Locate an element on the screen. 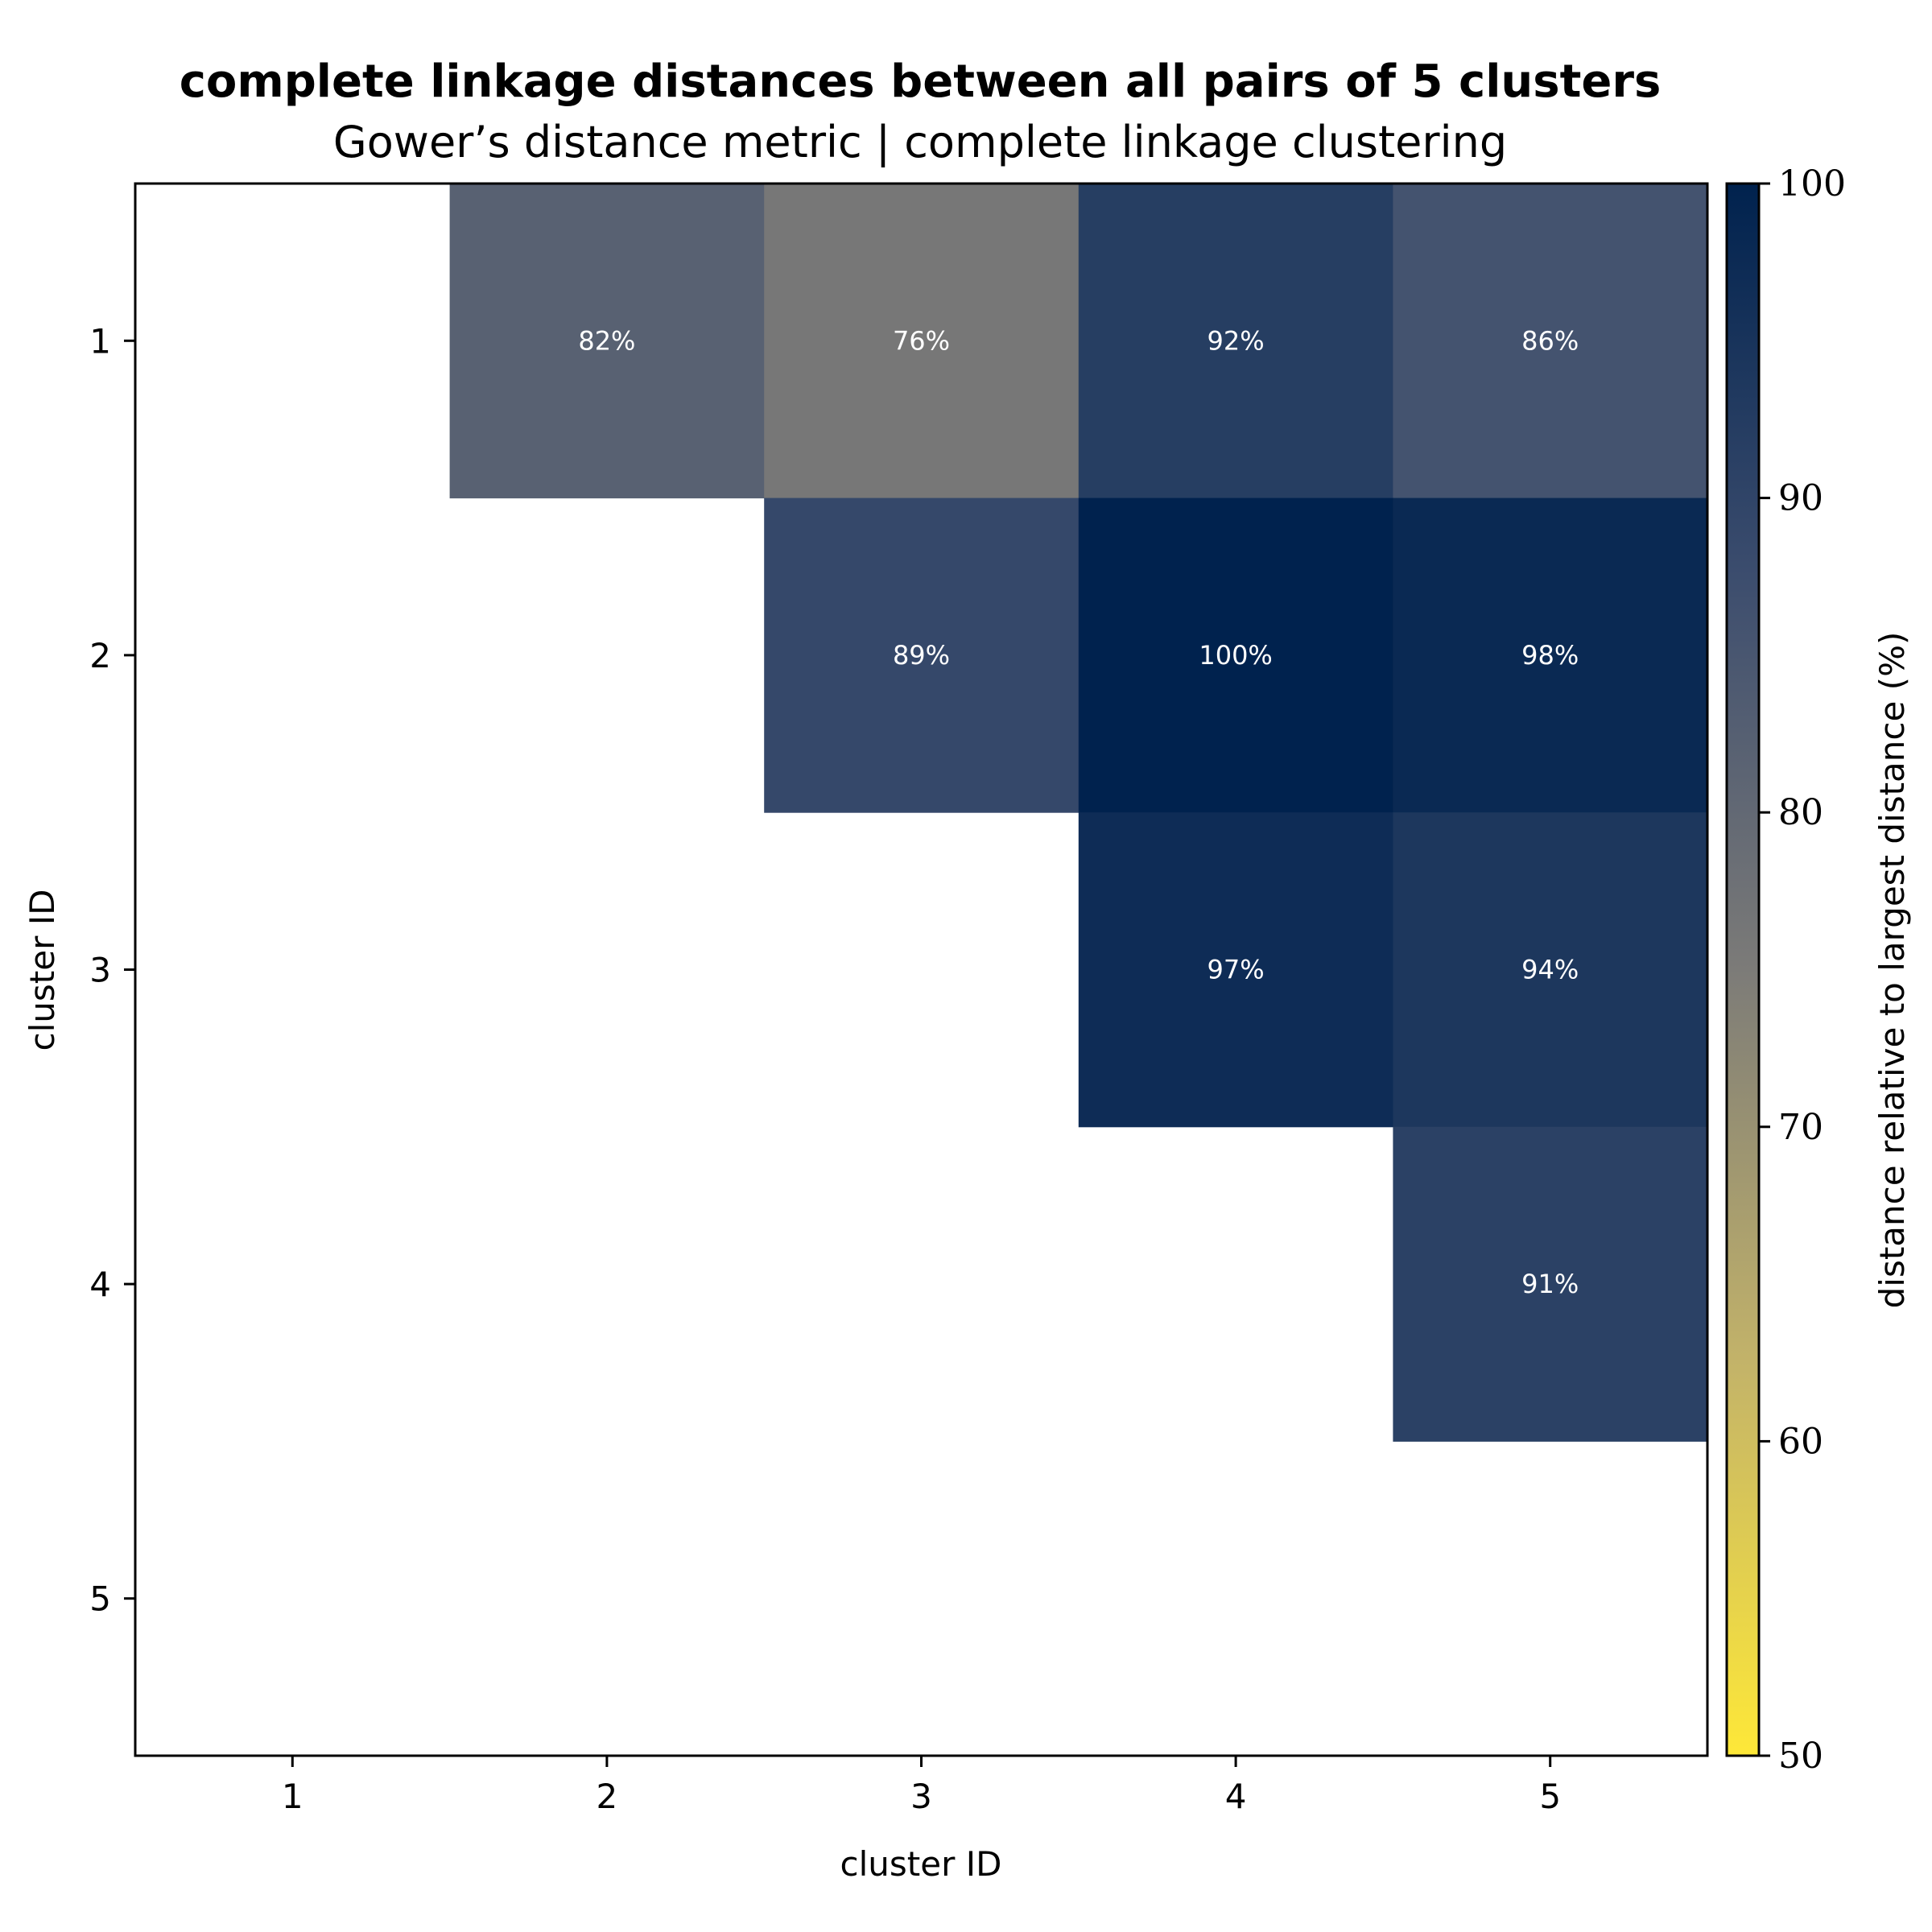  cell-value-label: 76% is located at coordinates (921, 340).